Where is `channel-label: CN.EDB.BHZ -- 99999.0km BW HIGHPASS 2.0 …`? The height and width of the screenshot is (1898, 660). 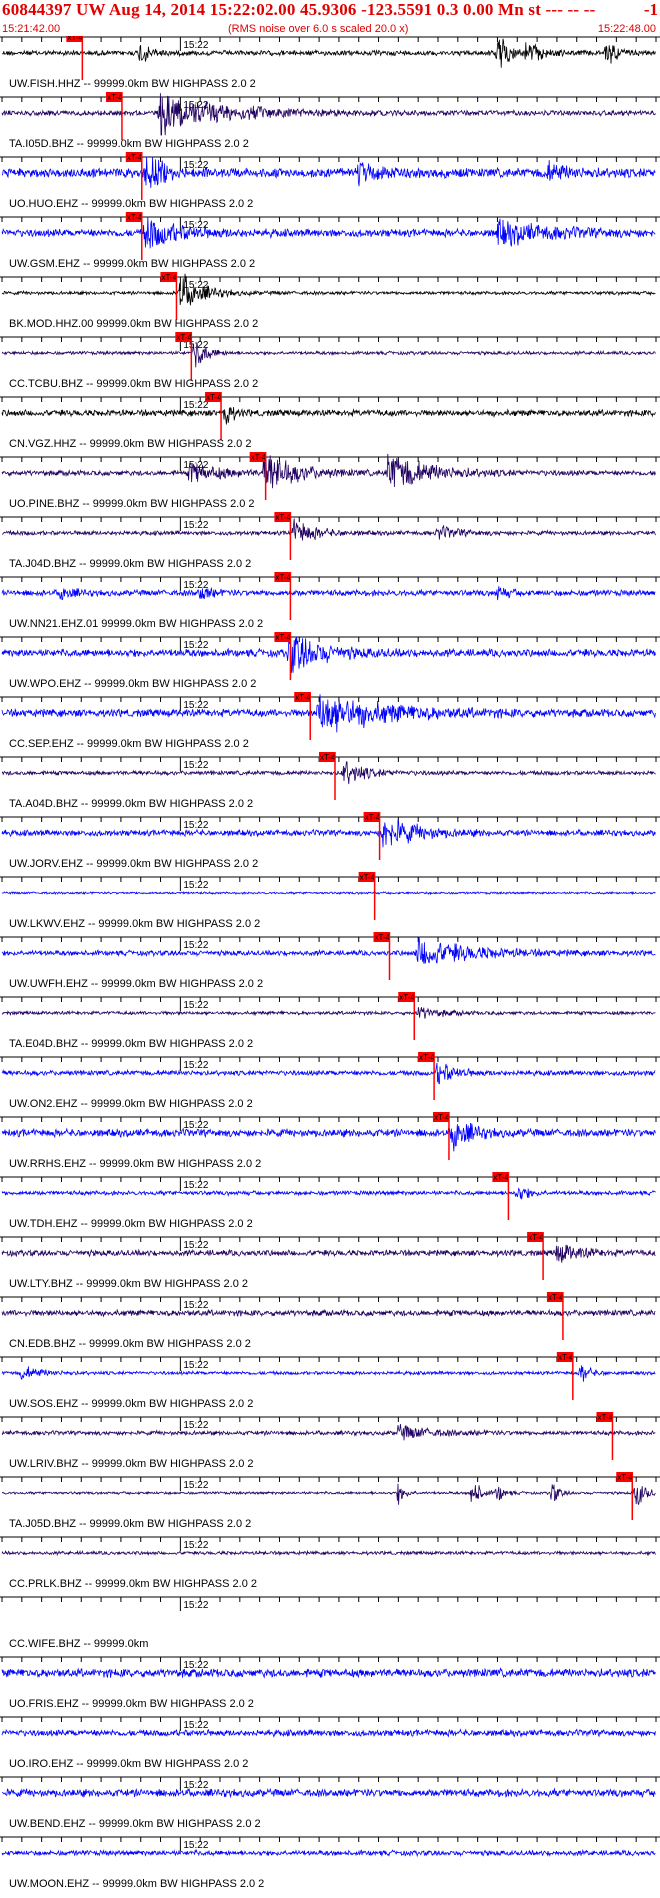
channel-label: CN.EDB.BHZ -- 99999.0km BW HIGHPASS 2.0 … is located at coordinates (130, 1344).